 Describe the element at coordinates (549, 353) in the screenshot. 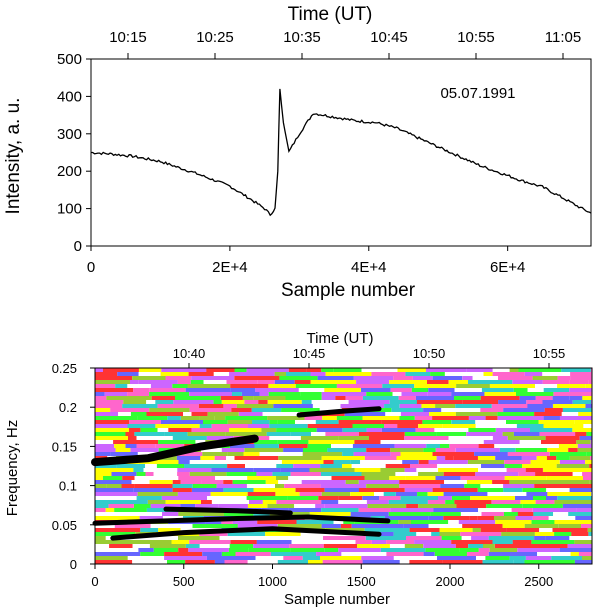

I see `bottom-time-tick-label: 10:55` at that location.